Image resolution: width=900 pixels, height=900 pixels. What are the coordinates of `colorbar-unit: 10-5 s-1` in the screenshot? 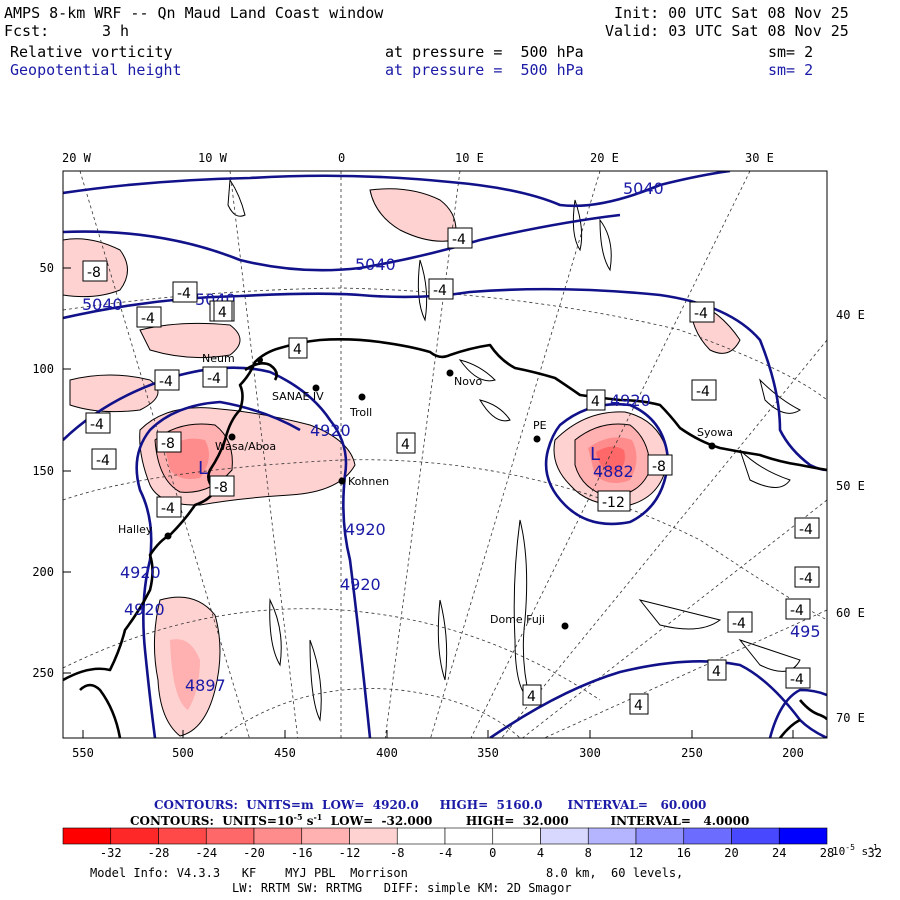 It's located at (855, 850).